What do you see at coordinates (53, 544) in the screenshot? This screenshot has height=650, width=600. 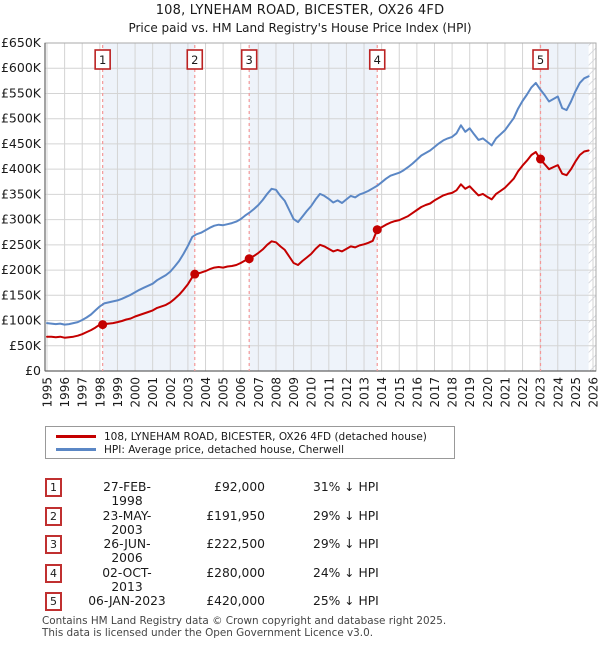 I see `transaction-number-badge: 3` at bounding box center [53, 544].